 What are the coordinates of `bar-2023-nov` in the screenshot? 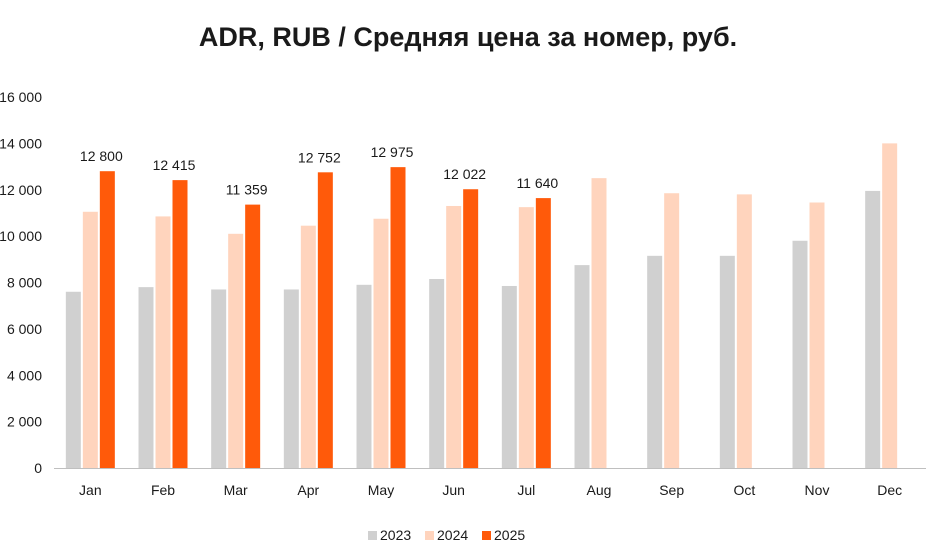 It's located at (800, 354).